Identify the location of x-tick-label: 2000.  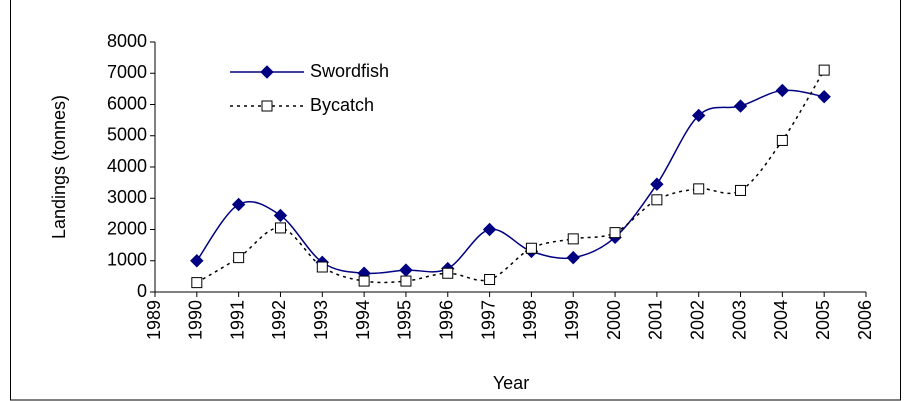
(614, 320).